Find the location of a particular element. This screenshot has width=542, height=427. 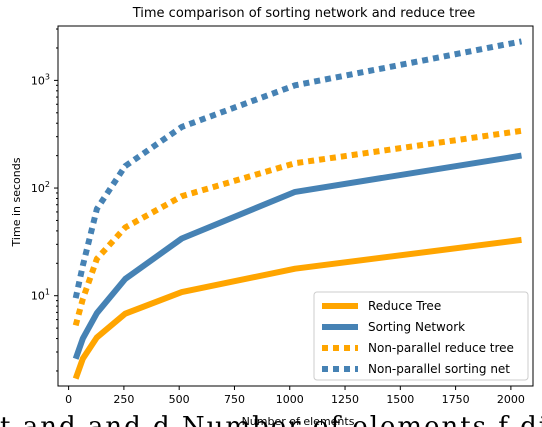

x-tick-label: 1500 is located at coordinates (400, 399).